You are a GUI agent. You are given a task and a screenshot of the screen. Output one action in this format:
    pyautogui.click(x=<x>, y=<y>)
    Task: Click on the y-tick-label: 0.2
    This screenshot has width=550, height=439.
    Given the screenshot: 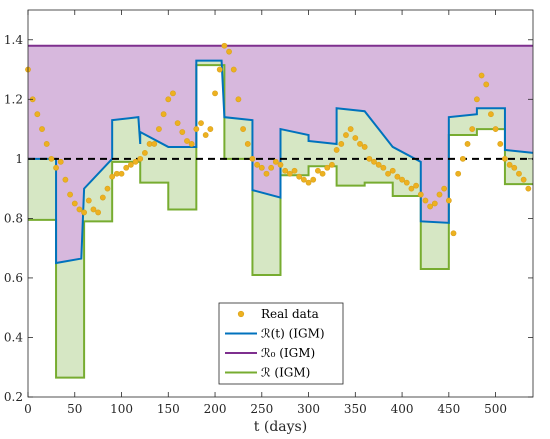 What is the action you would take?
    pyautogui.click(x=13, y=397)
    